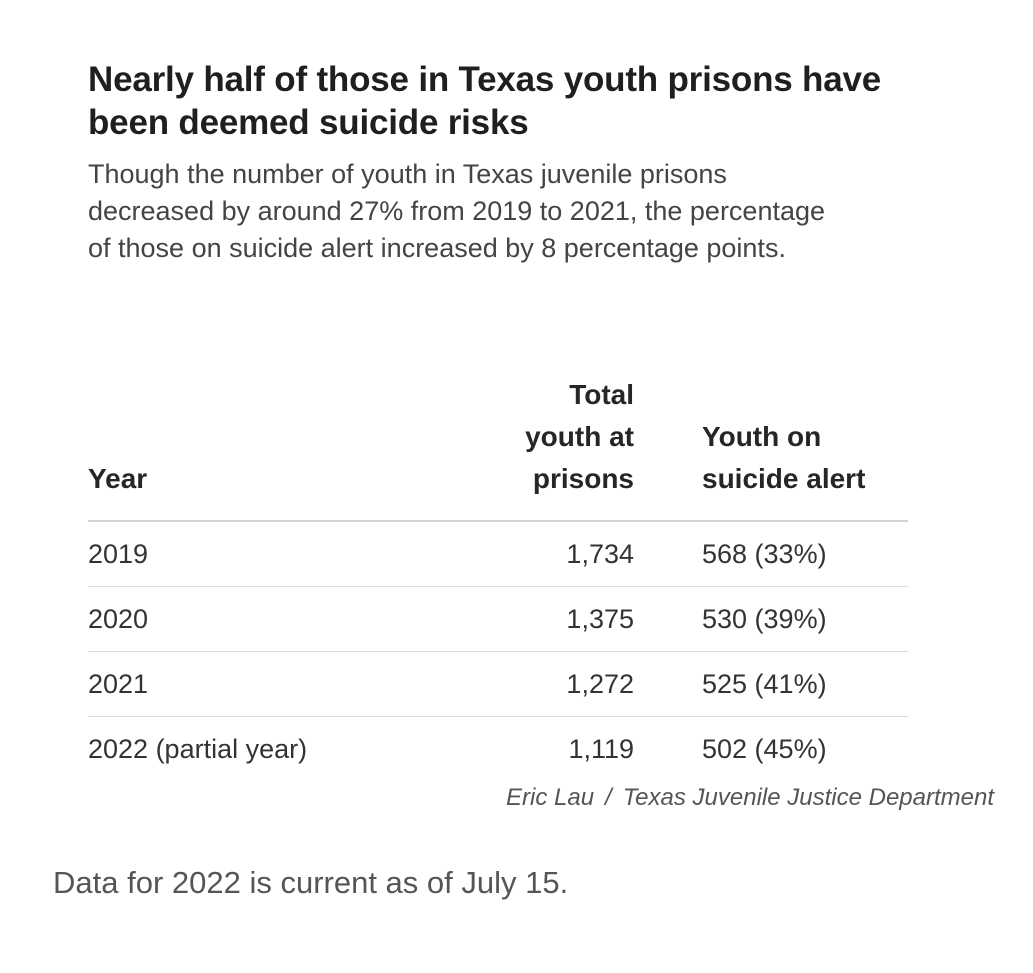  Describe the element at coordinates (764, 748) in the screenshot. I see `cell-suicide-alert: 502 (45%)` at that location.